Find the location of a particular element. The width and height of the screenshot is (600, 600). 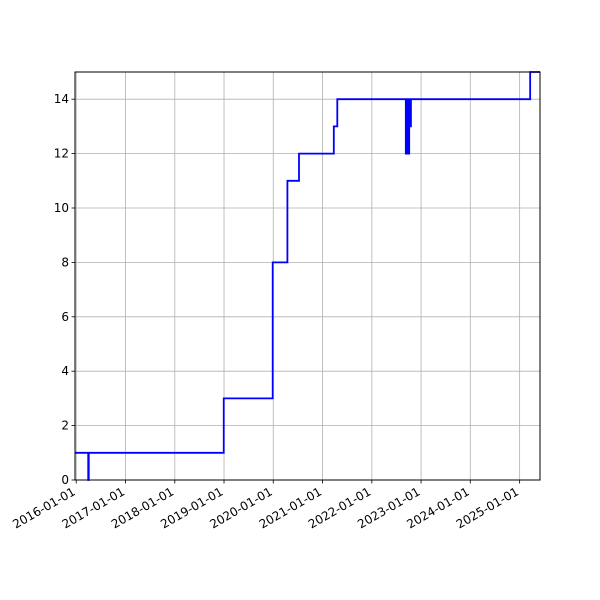

y-tick-label: 2 is located at coordinates (65, 426).